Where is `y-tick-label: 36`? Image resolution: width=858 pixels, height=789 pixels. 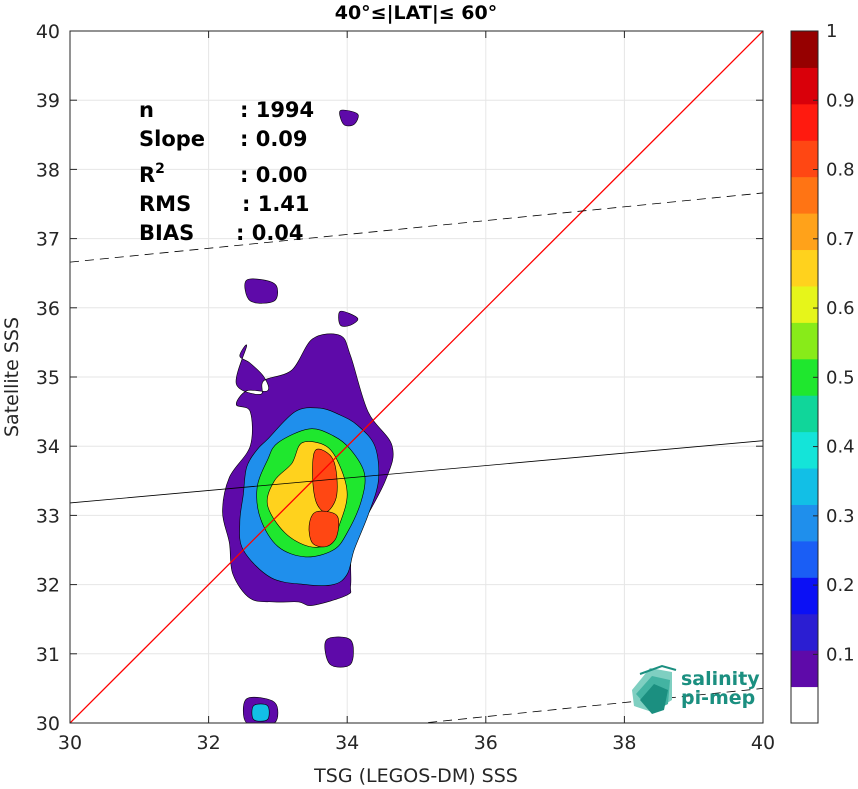 y-tick-label: 36 is located at coordinates (48, 309).